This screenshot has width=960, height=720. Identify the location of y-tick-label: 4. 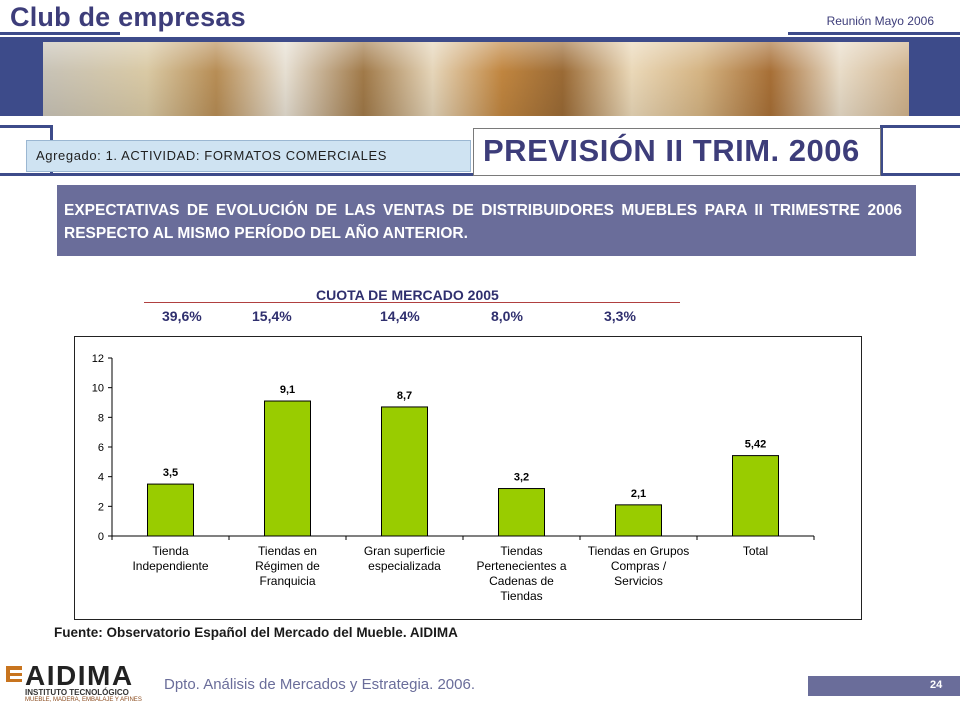
(101, 478).